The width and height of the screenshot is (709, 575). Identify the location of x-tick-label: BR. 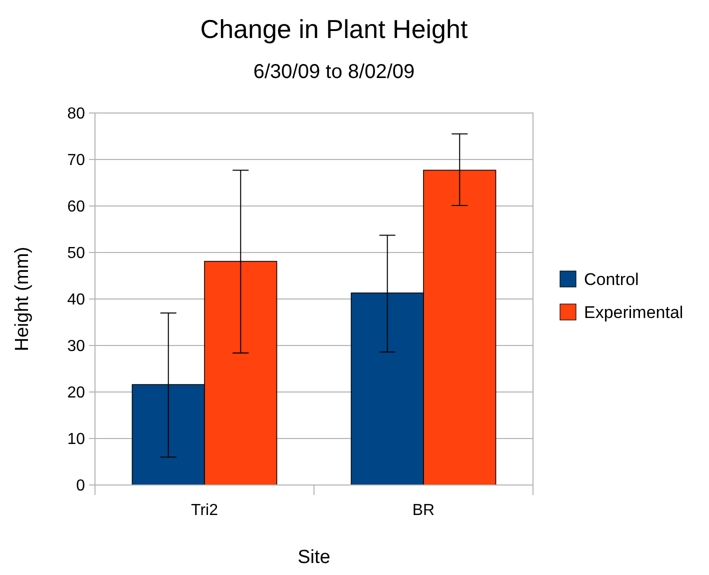
(423, 510).